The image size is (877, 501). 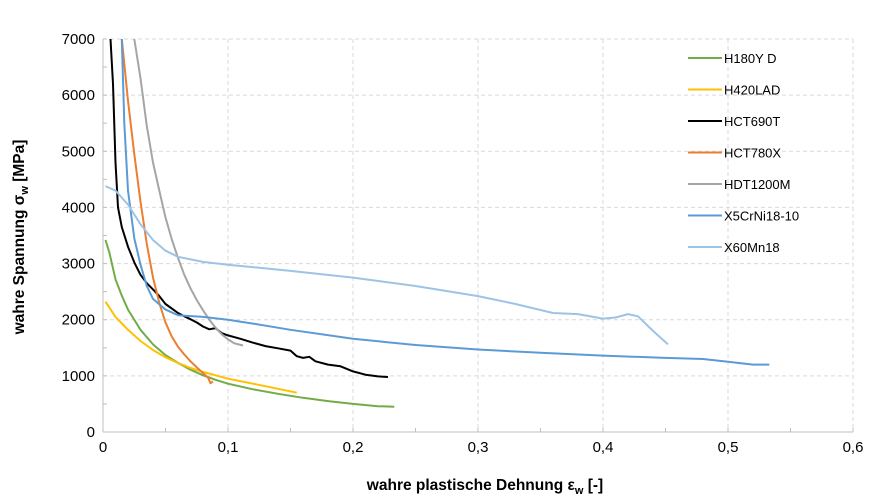 I want to click on legend-label: HCT780X, so click(x=752, y=153).